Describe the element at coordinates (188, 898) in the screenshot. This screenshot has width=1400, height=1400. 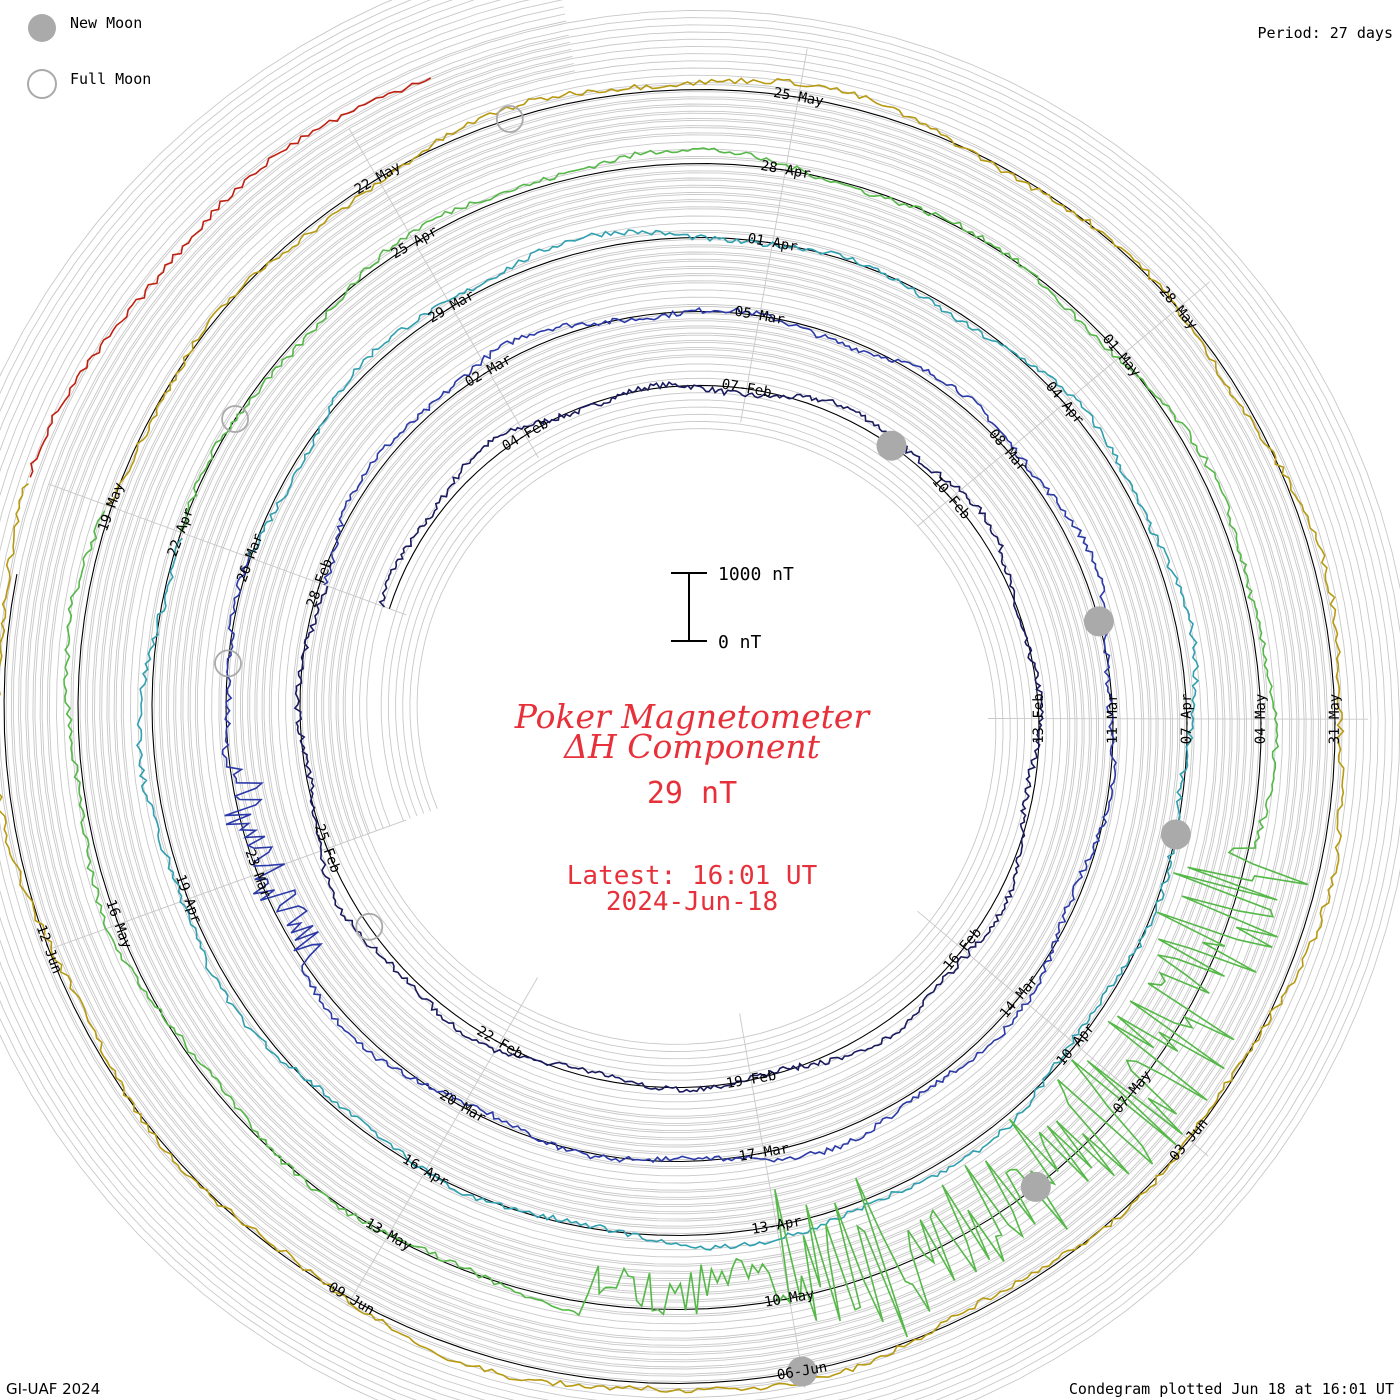
I see `date-label: 19-Apr` at that location.